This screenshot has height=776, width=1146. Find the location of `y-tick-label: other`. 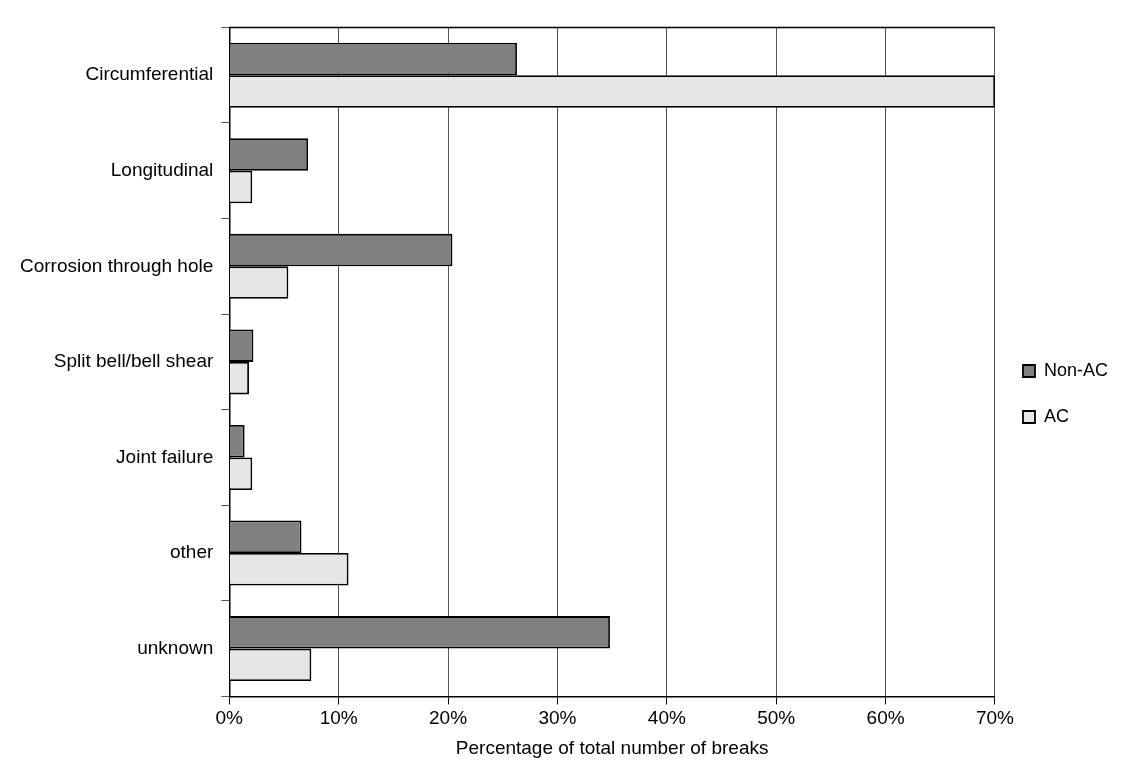

y-tick-label: other is located at coordinates (191, 552).